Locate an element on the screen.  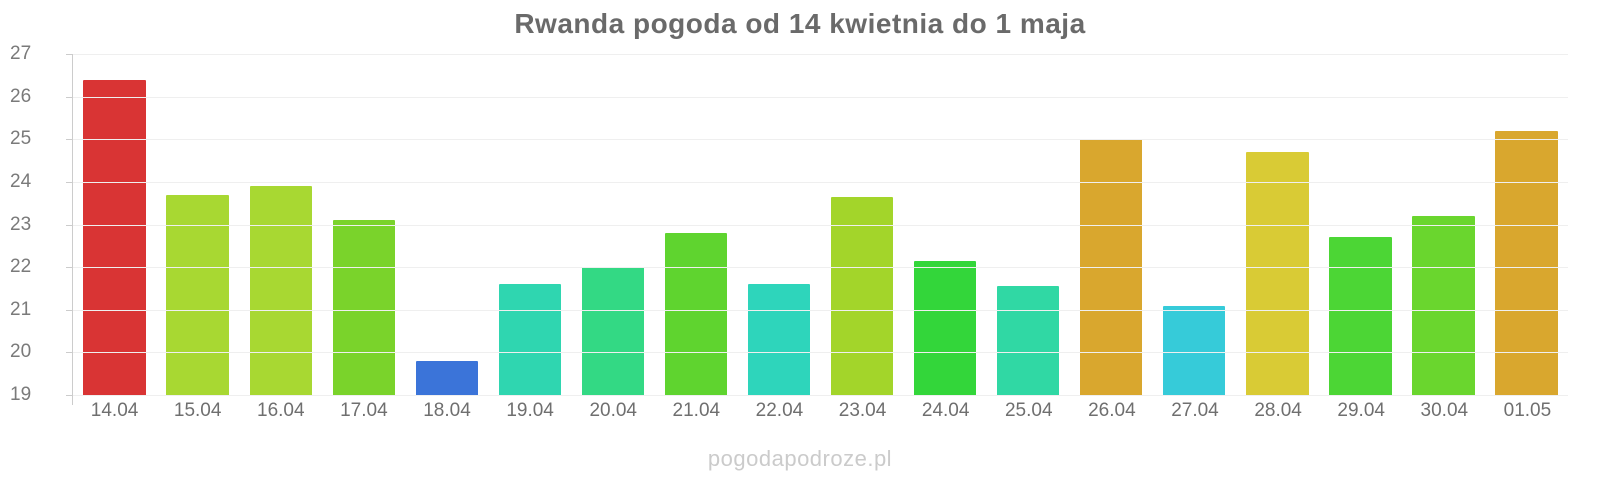
x-axis-label: 14.04 is located at coordinates (114, 410).